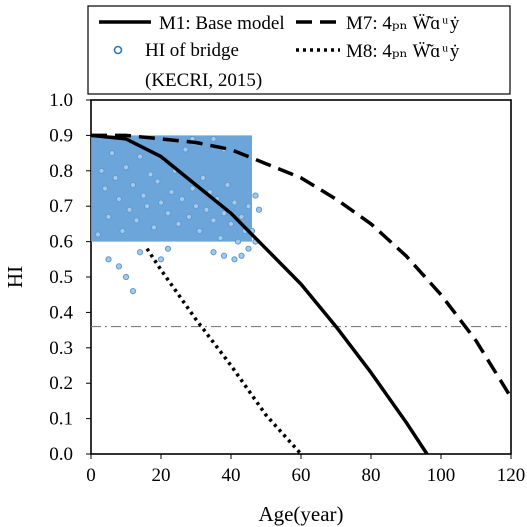  I want to click on y-tick-label: 0.5, so click(61, 277).